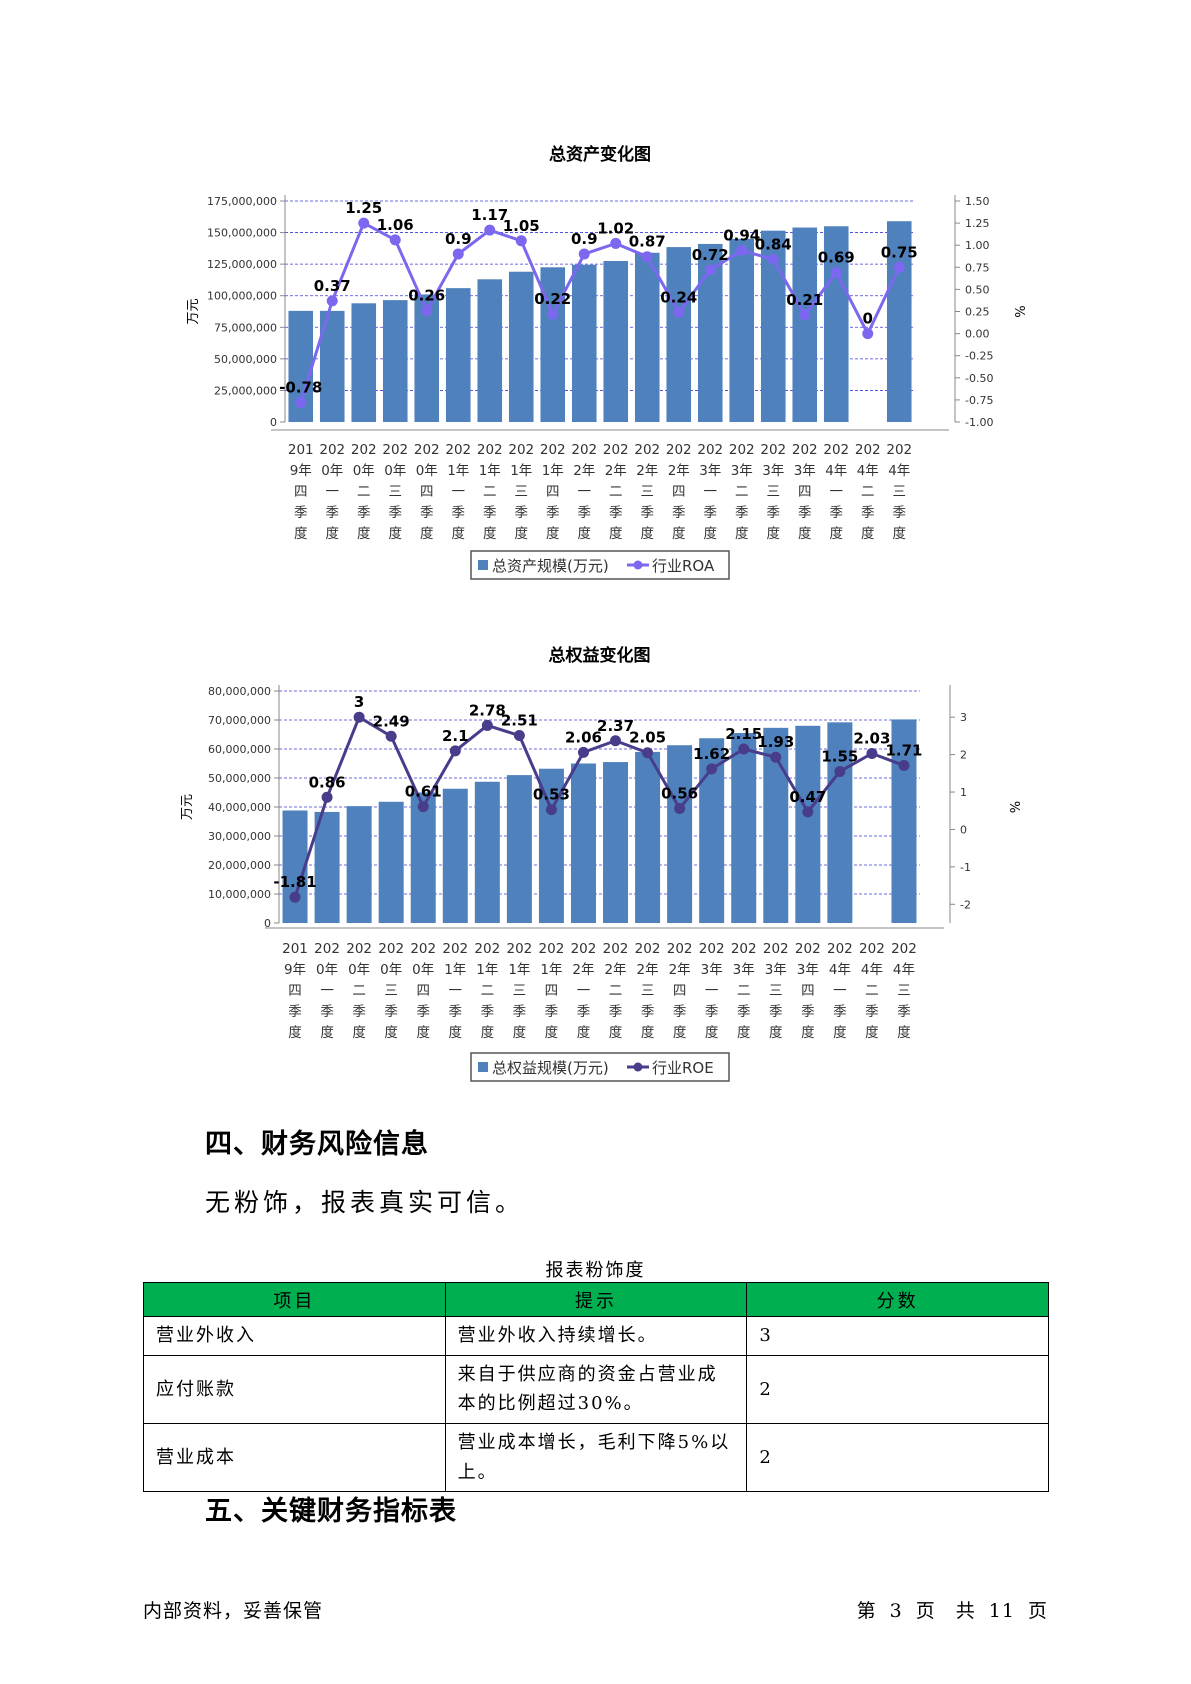 The height and width of the screenshot is (1684, 1191). I want to click on chart-title: 总资产变化图, so click(600, 154).